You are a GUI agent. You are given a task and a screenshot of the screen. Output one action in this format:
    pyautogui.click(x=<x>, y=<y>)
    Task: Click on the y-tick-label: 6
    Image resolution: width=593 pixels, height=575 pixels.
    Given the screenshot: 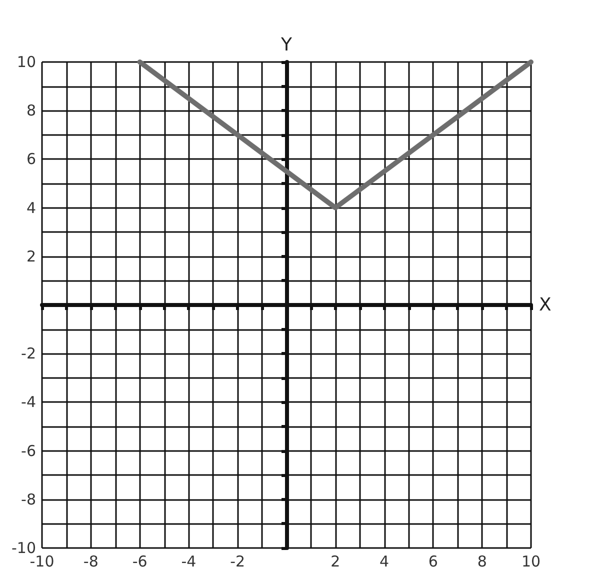 What is the action you would take?
    pyautogui.click(x=31, y=159)
    